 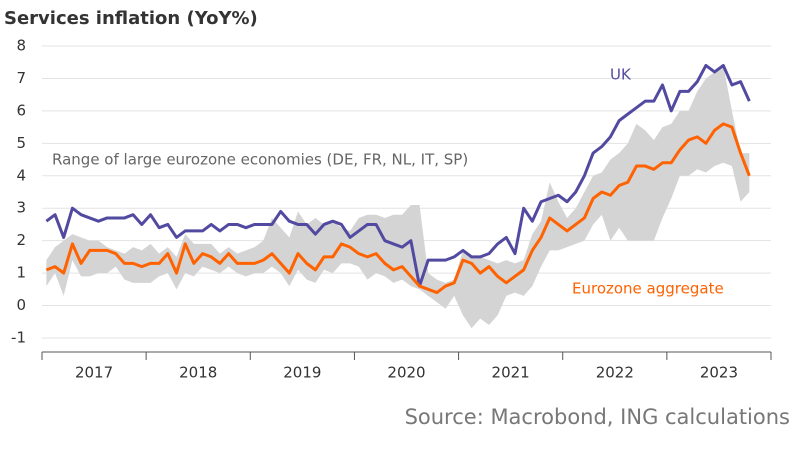 I want to click on y-tick-label: 0, so click(x=21, y=305).